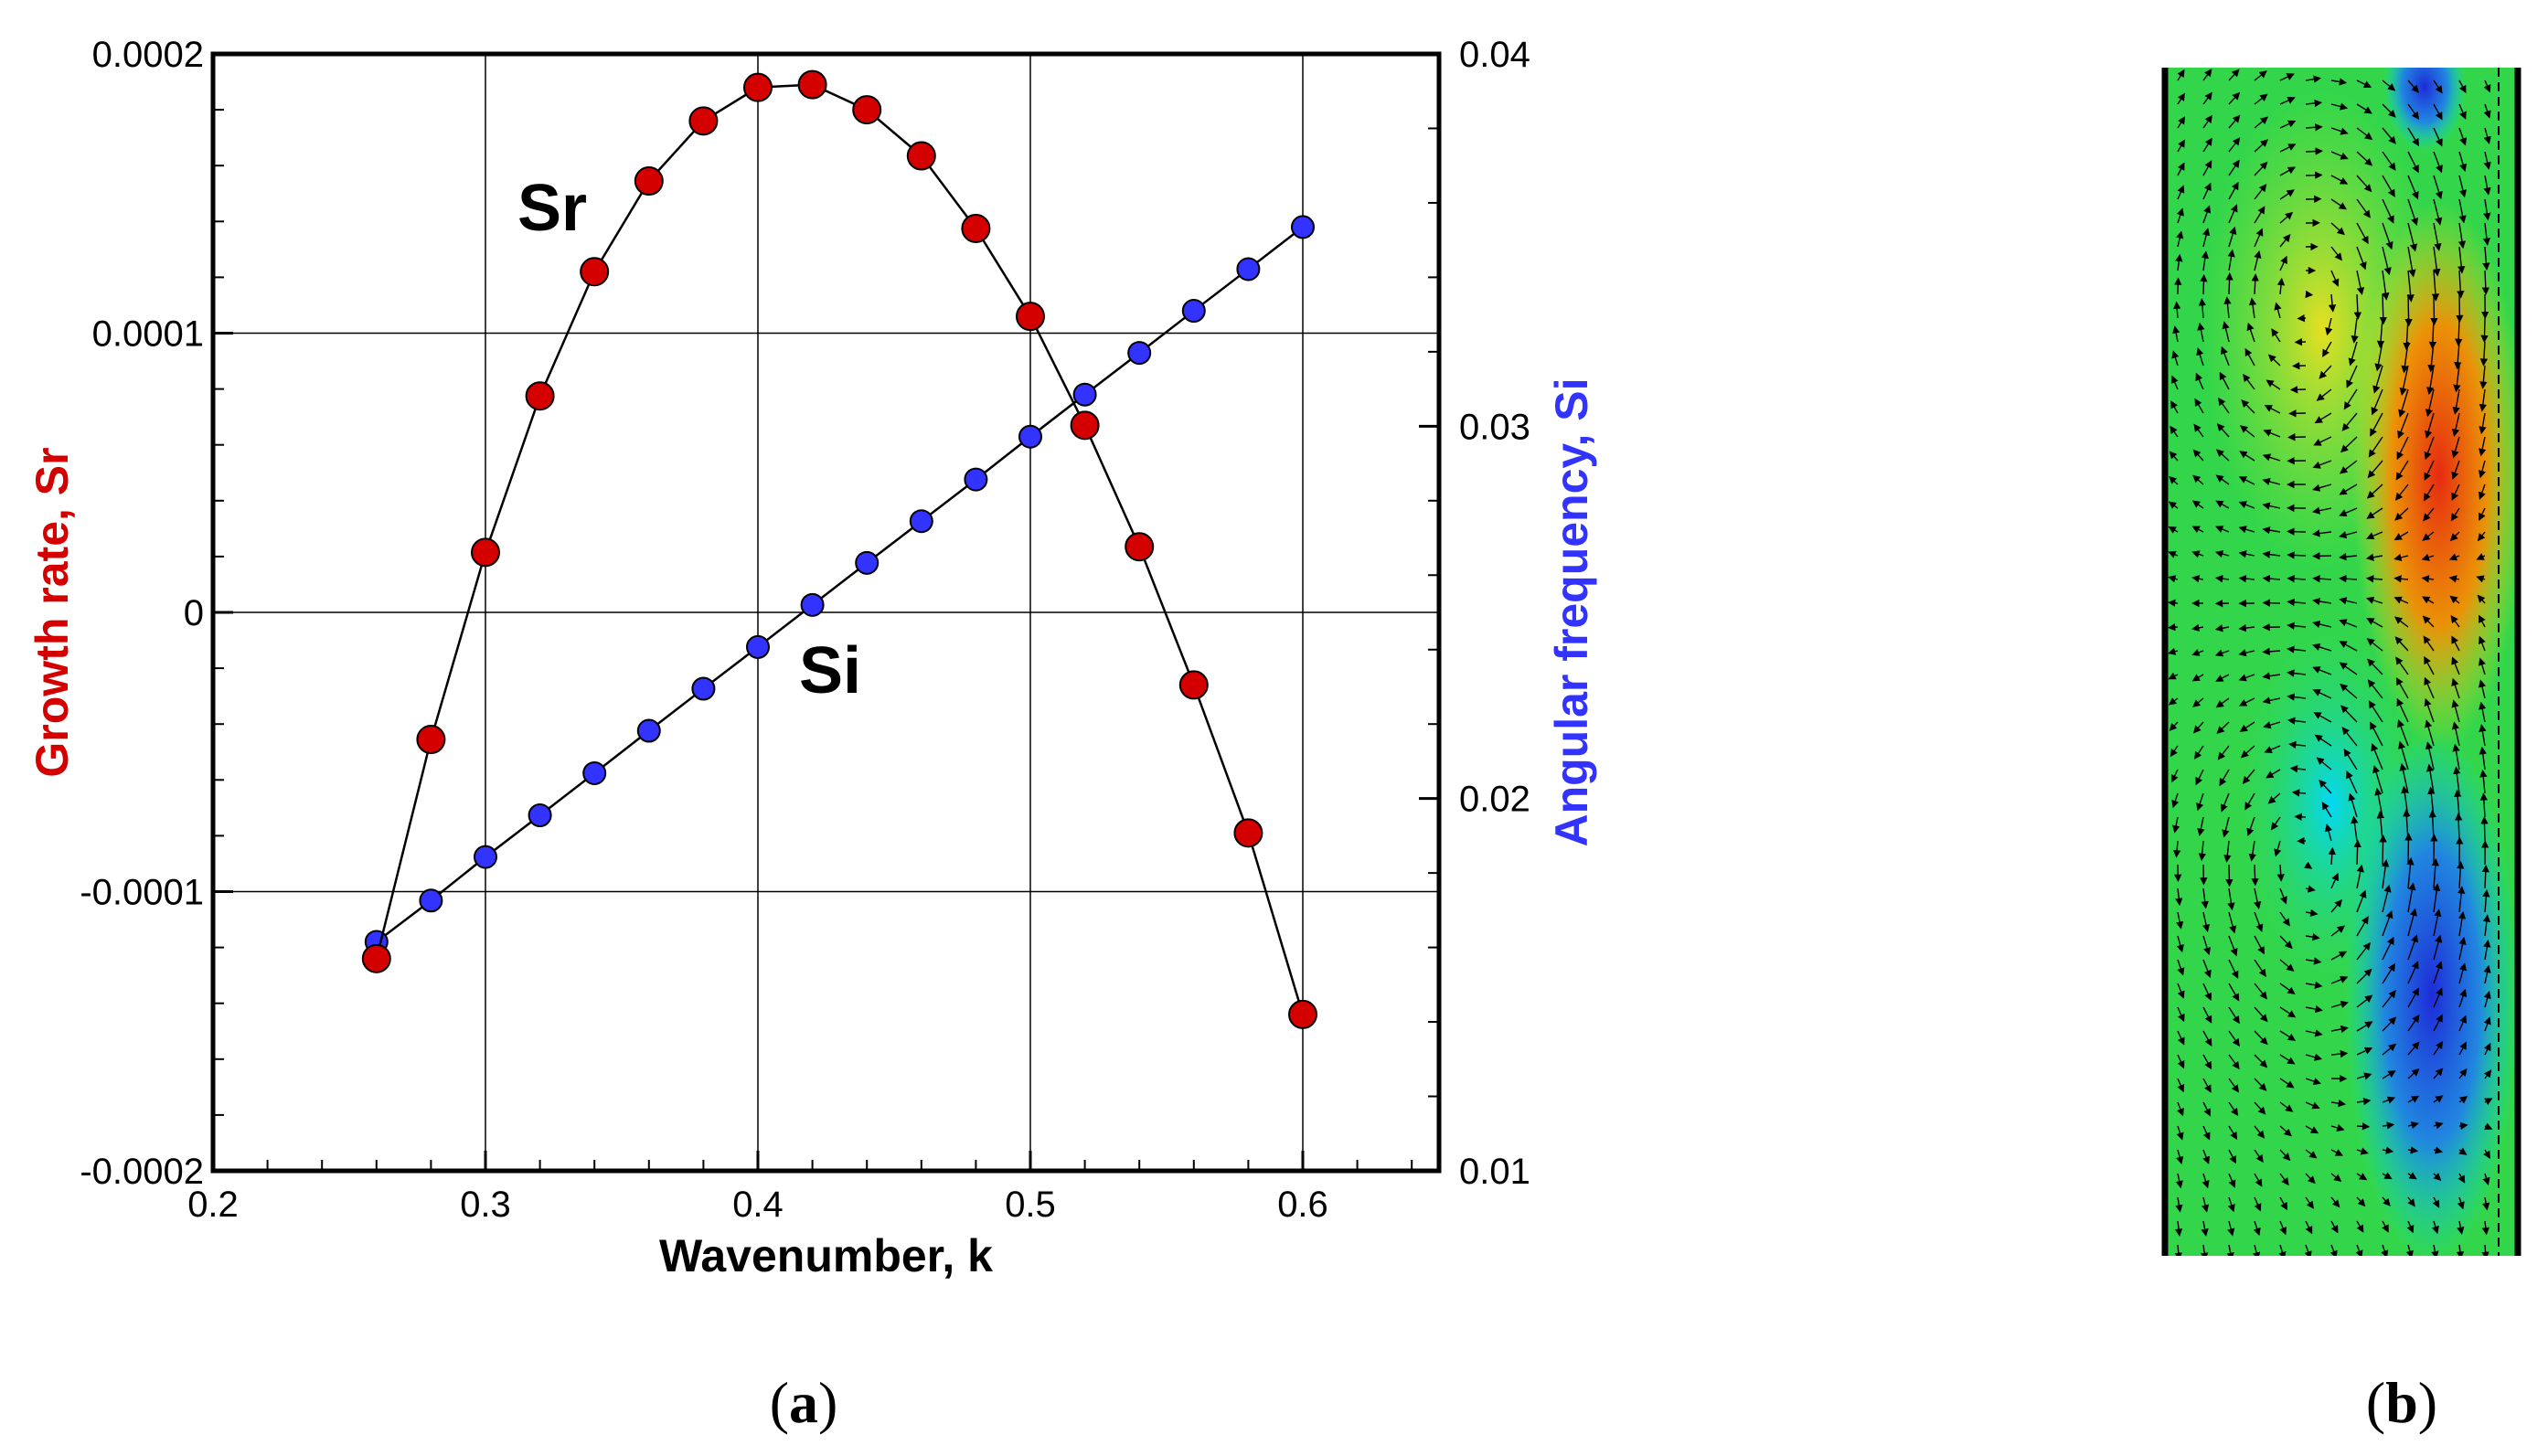 Image resolution: width=2548 pixels, height=1456 pixels. Describe the element at coordinates (1030, 1205) in the screenshot. I see `x-tick-label: 0.5` at that location.